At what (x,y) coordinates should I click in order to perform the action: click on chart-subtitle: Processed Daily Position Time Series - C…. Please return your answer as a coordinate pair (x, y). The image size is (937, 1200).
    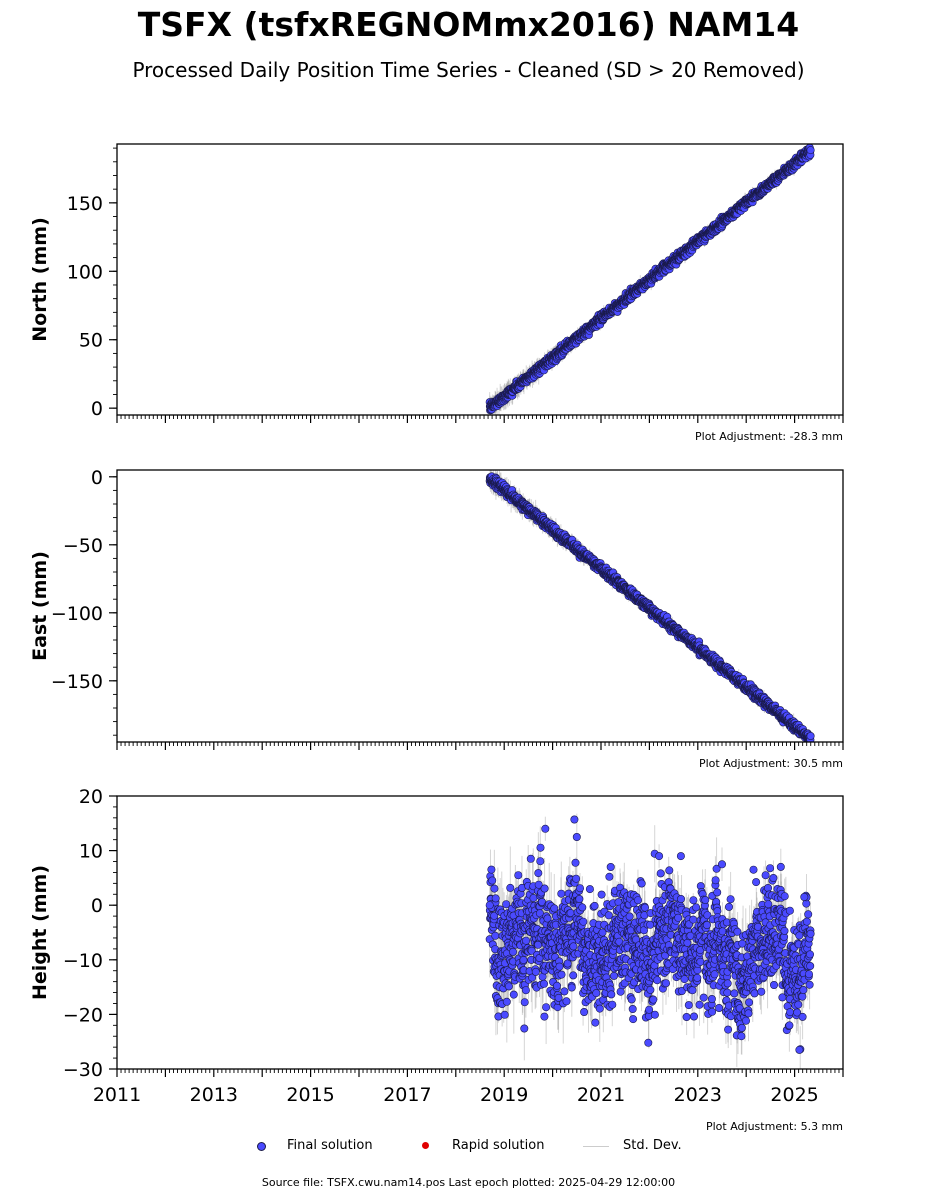
    Looking at the image, I should click on (468, 70).